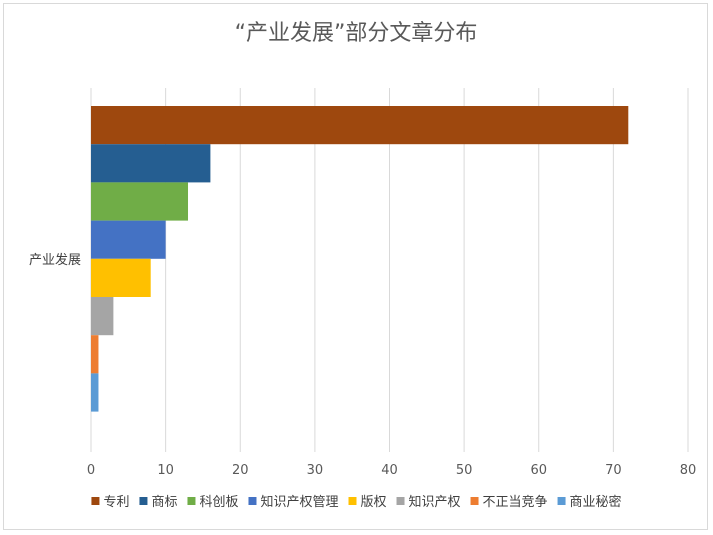 The height and width of the screenshot is (535, 713). Describe the element at coordinates (688, 470) in the screenshot. I see `x-tick-label: 80` at that location.